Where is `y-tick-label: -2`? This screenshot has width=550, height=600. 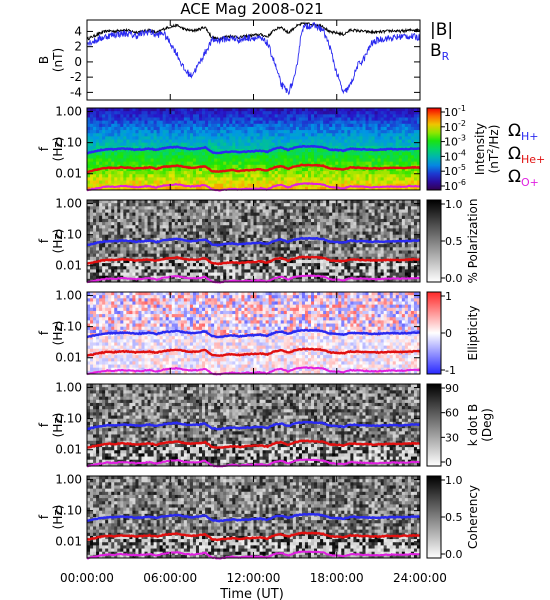
y-tick-label: -2 is located at coordinates (76, 77).